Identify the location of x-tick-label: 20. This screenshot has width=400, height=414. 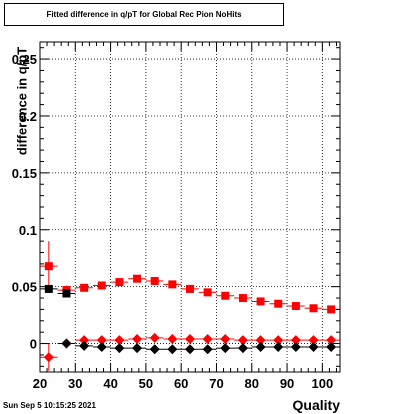
(40, 383).